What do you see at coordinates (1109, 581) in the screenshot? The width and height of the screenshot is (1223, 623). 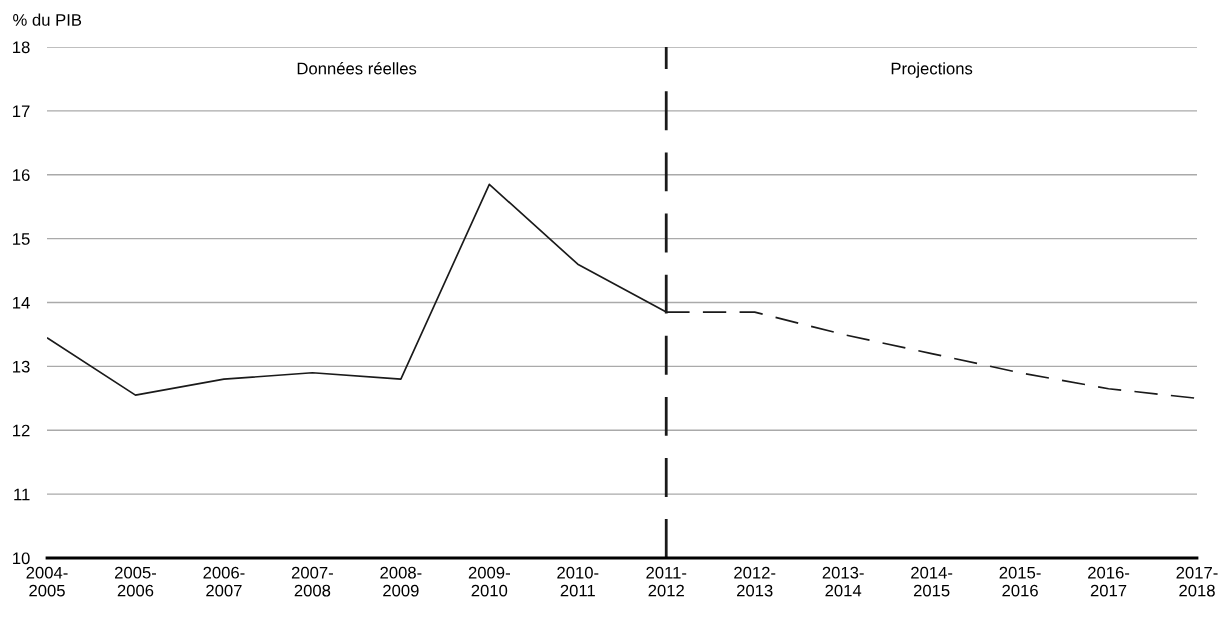 I see `x-tick-label: 2016- 2017` at bounding box center [1109, 581].